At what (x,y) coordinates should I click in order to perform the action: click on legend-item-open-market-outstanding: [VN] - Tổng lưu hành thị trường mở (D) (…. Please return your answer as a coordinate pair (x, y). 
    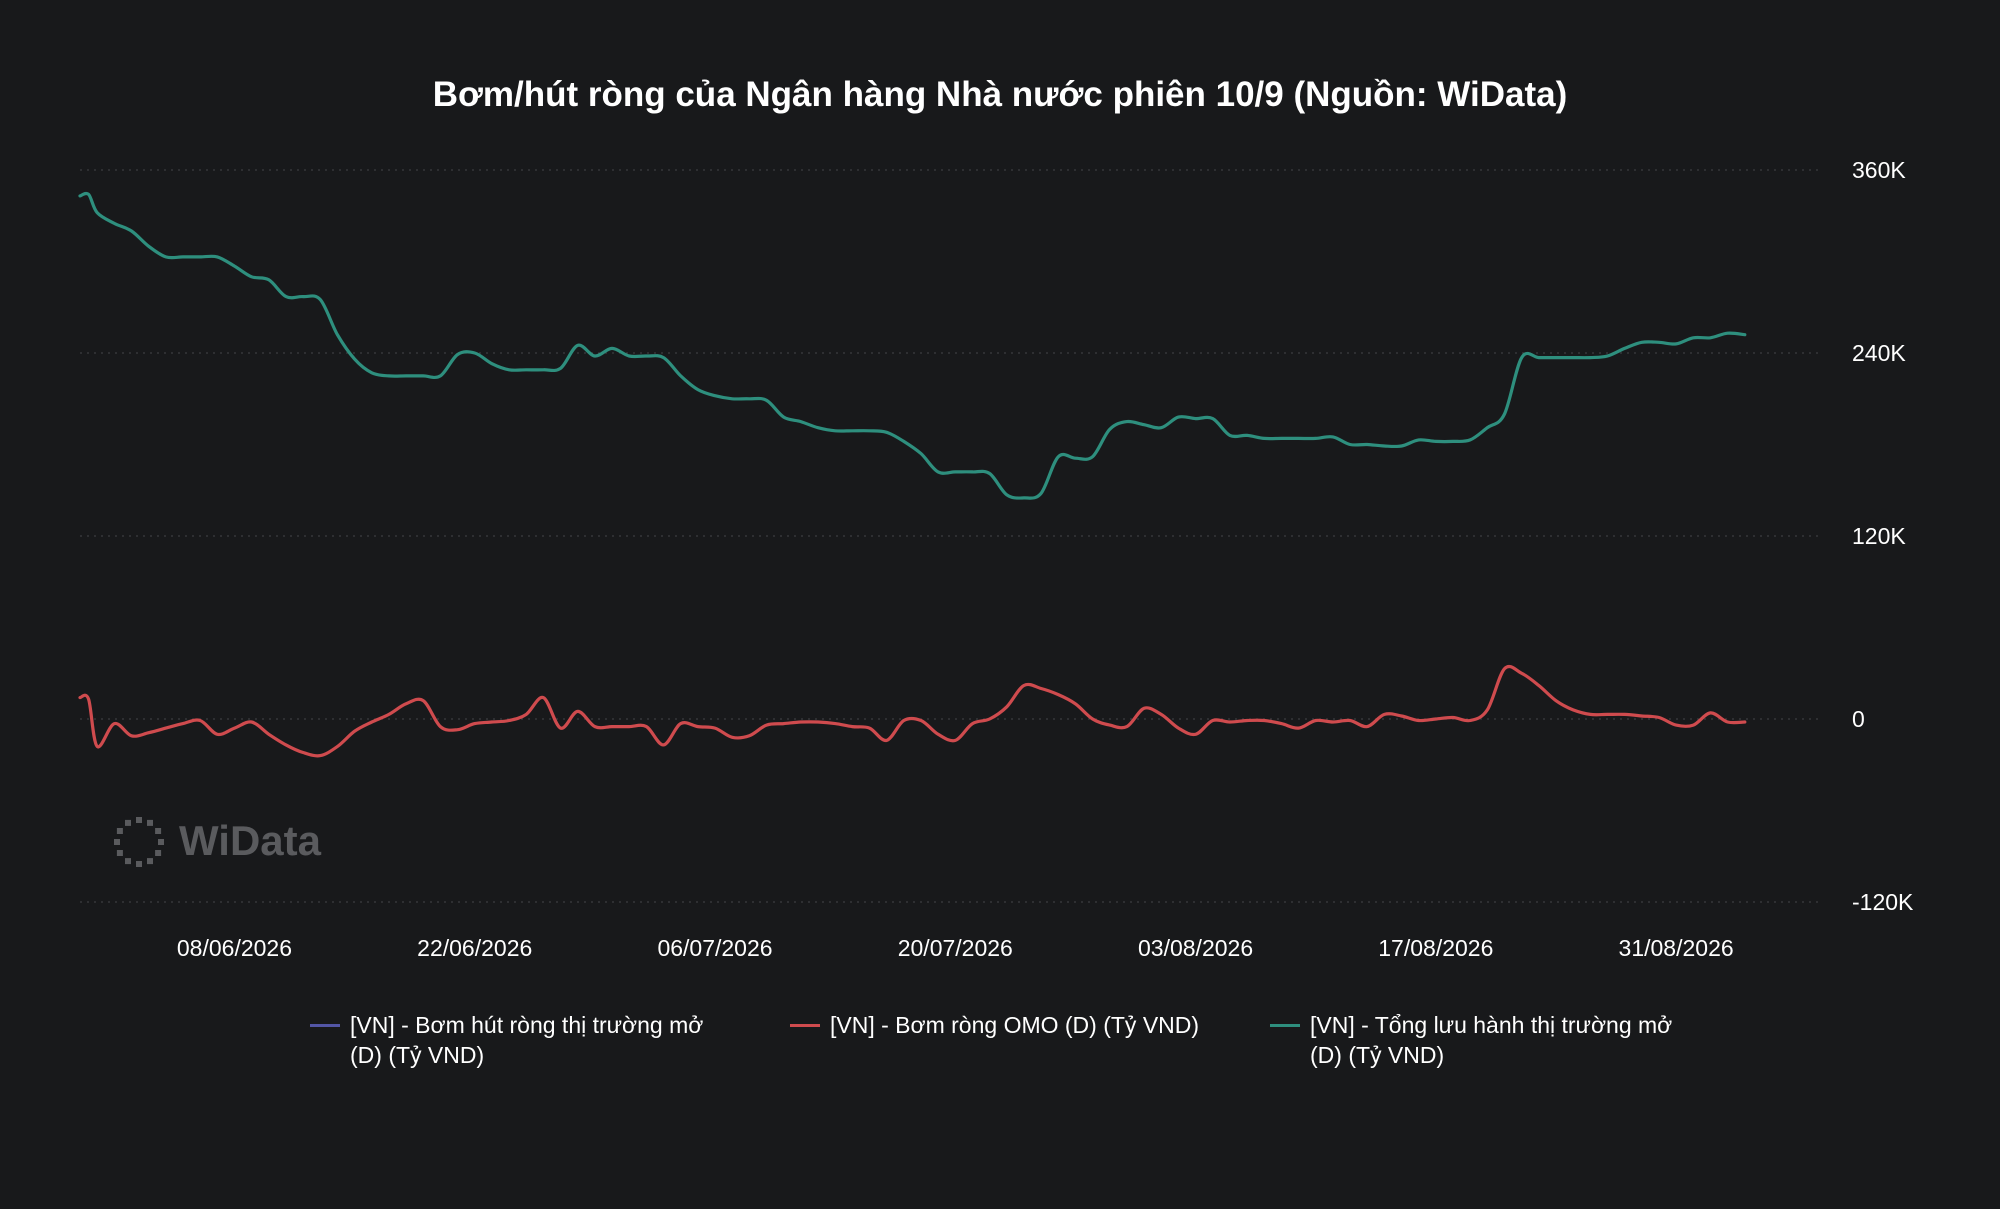
    Looking at the image, I should click on (1480, 1040).